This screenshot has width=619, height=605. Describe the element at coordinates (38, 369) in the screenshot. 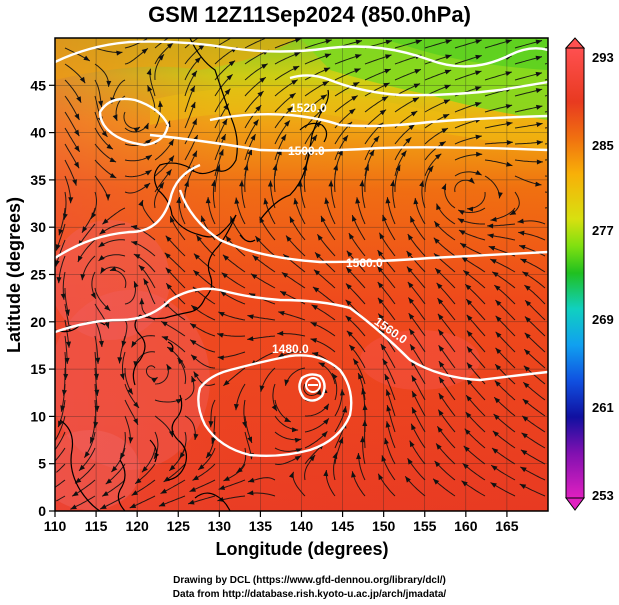

I see `y-tick-label: 15` at that location.